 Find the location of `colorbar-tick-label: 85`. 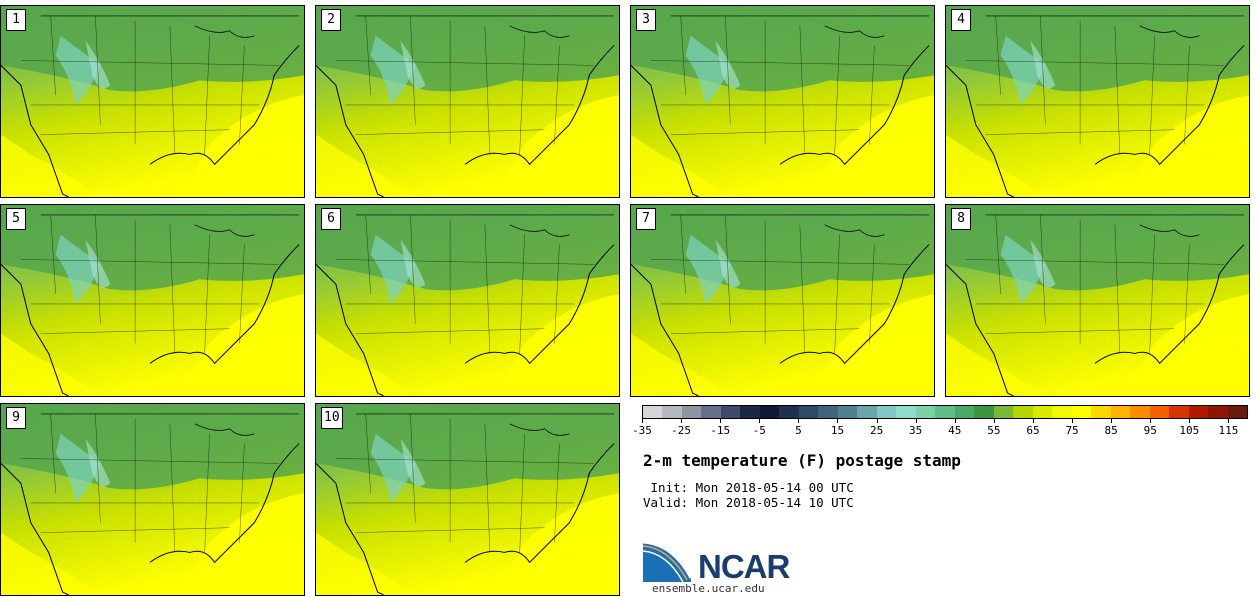

colorbar-tick-label: 85 is located at coordinates (1111, 430).